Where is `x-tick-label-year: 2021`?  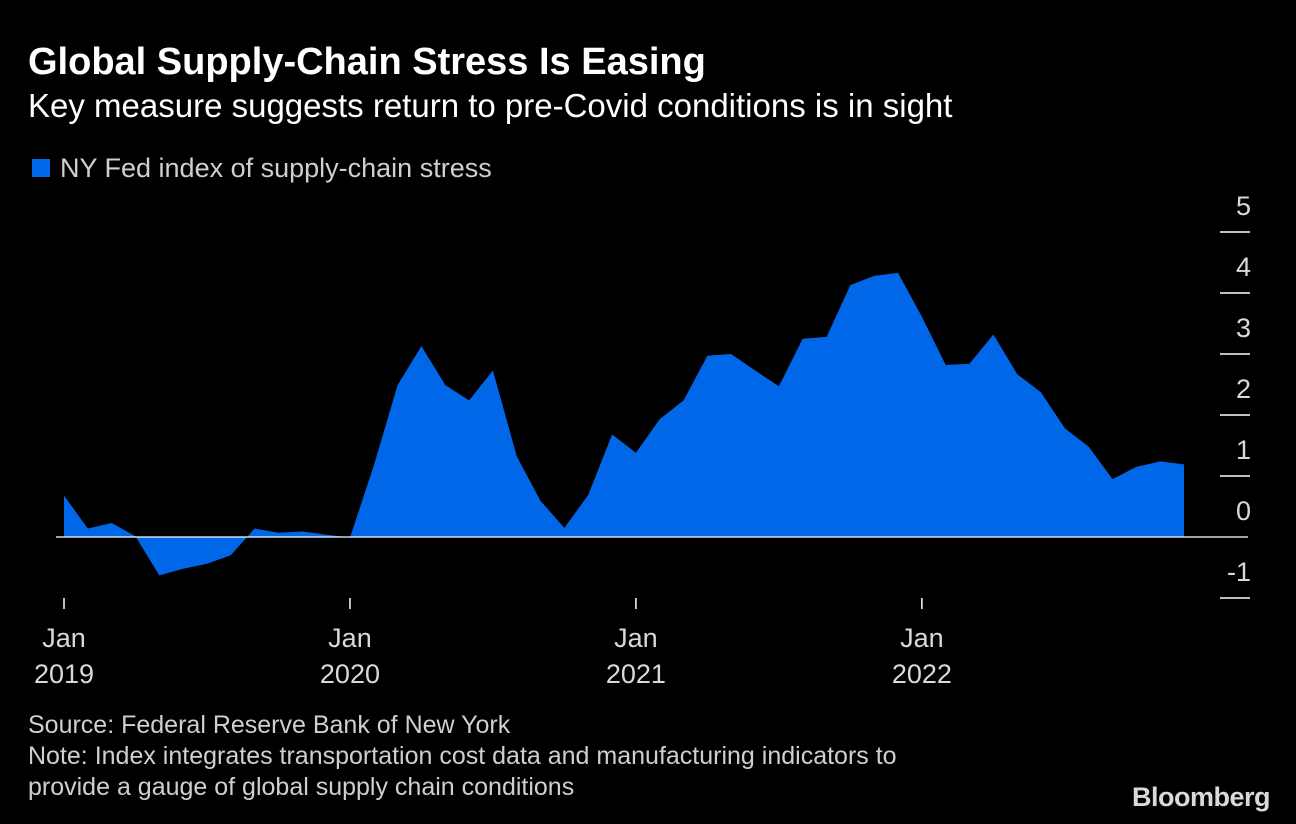
x-tick-label-year: 2021 is located at coordinates (636, 674).